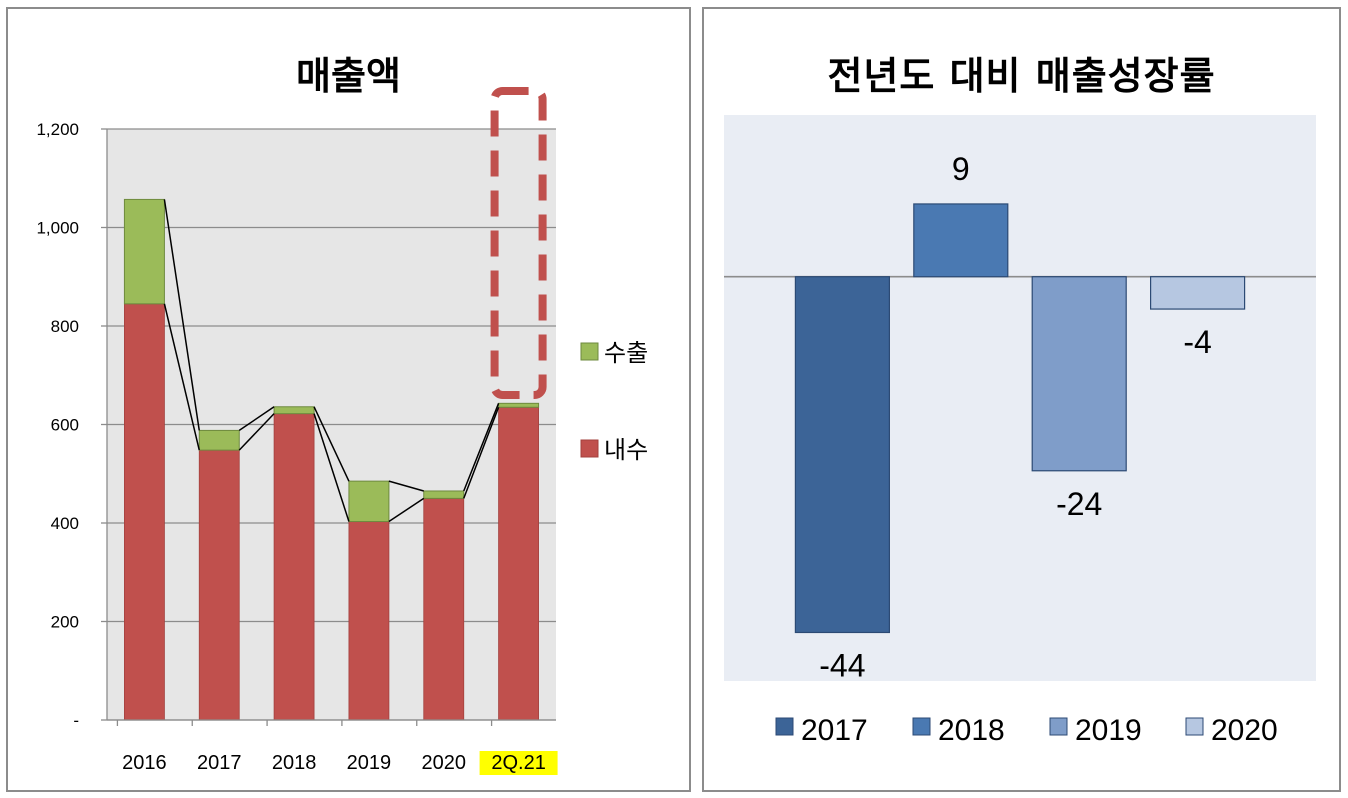 The height and width of the screenshot is (798, 1348). Describe the element at coordinates (971, 730) in the screenshot. I see `legend-label: 2018` at that location.